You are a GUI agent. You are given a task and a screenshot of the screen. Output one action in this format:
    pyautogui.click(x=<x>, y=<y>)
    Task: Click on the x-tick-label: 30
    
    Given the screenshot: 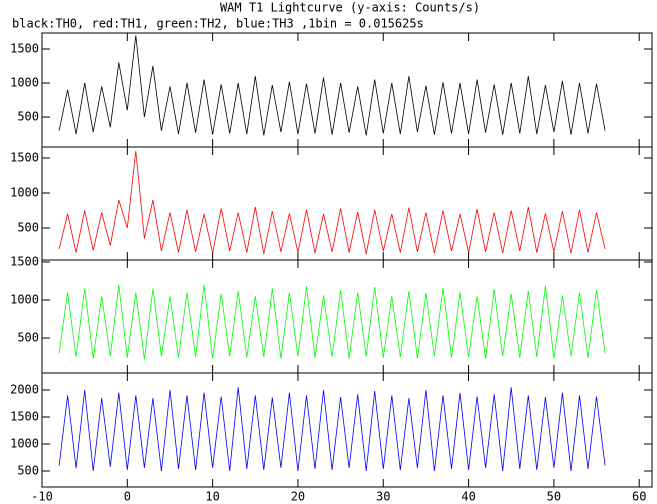 What is the action you would take?
    pyautogui.click(x=383, y=497)
    